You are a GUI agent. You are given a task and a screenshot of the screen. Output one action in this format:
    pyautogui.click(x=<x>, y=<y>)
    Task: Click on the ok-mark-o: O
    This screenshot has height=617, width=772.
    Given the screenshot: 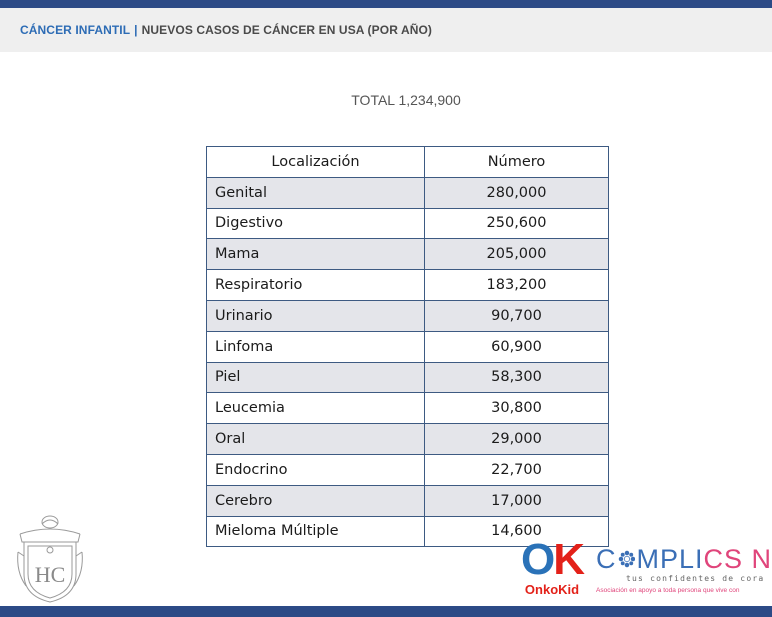 What is the action you would take?
    pyautogui.click(x=537, y=559)
    